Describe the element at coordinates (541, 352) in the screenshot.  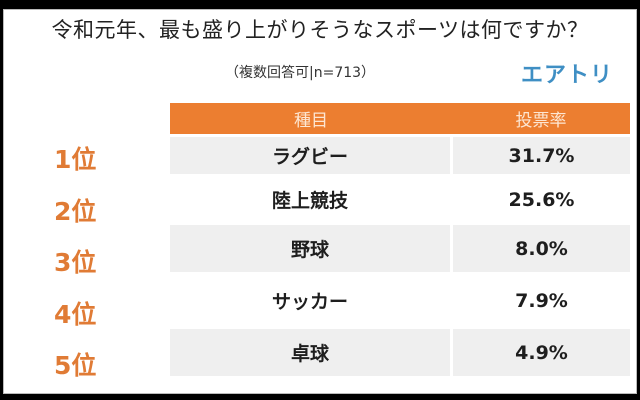
I see `rate-cell: 4.9%` at that location.